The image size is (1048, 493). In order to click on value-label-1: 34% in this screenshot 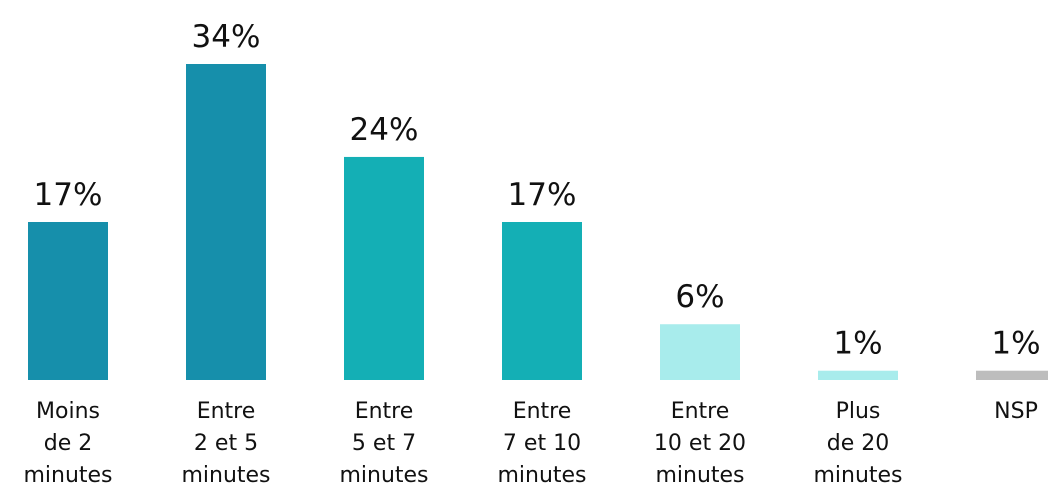, I will do `click(226, 37)`.